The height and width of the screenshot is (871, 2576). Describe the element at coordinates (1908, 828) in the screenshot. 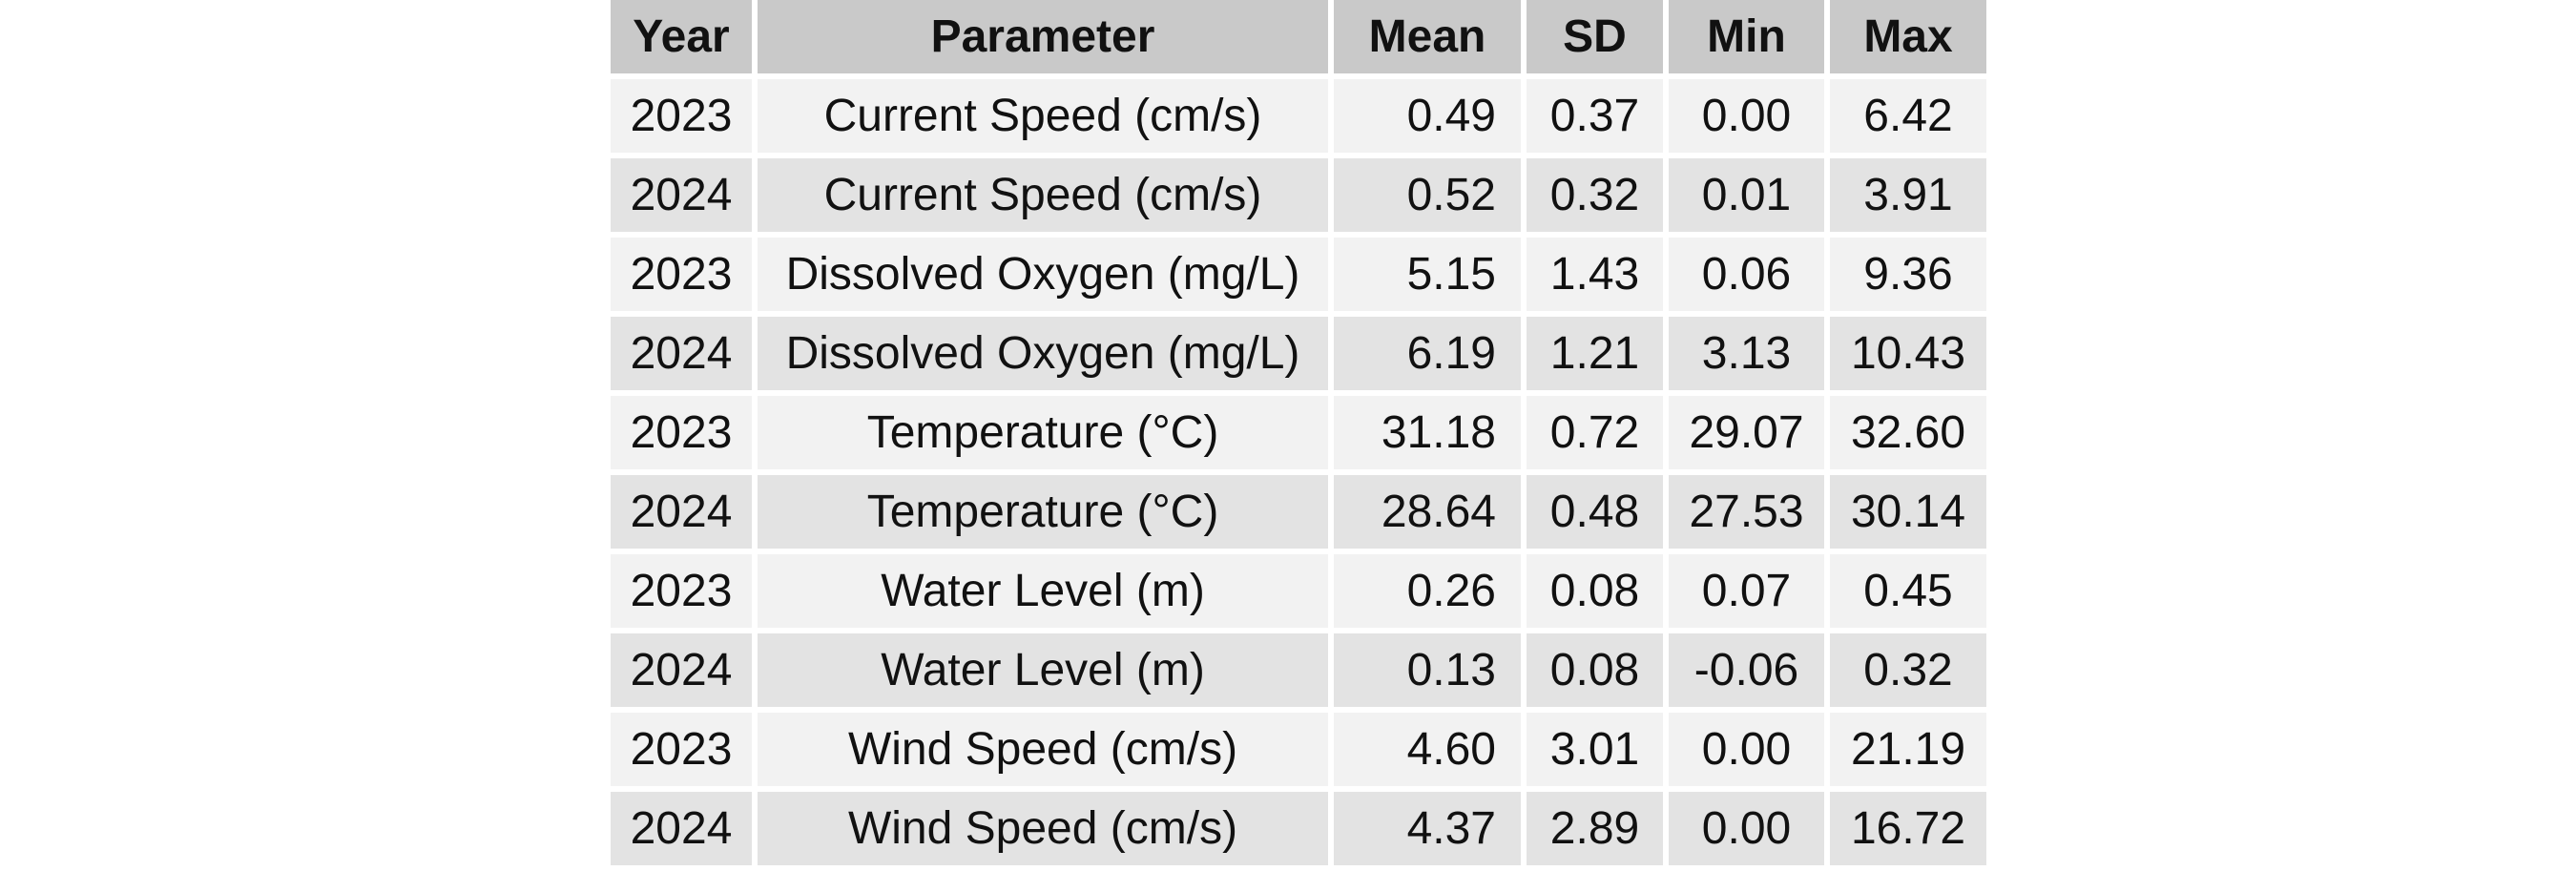

I see `max-cell: 16.72` at that location.